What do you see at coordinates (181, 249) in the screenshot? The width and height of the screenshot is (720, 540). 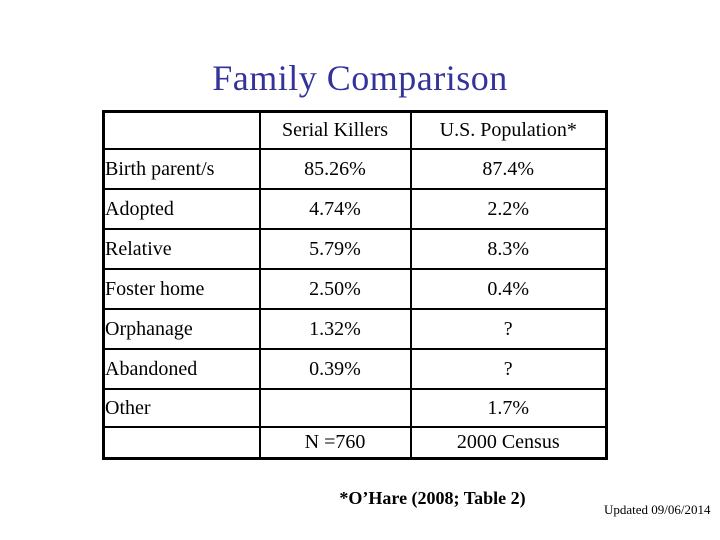 I see `row-label-cell: Relative` at bounding box center [181, 249].